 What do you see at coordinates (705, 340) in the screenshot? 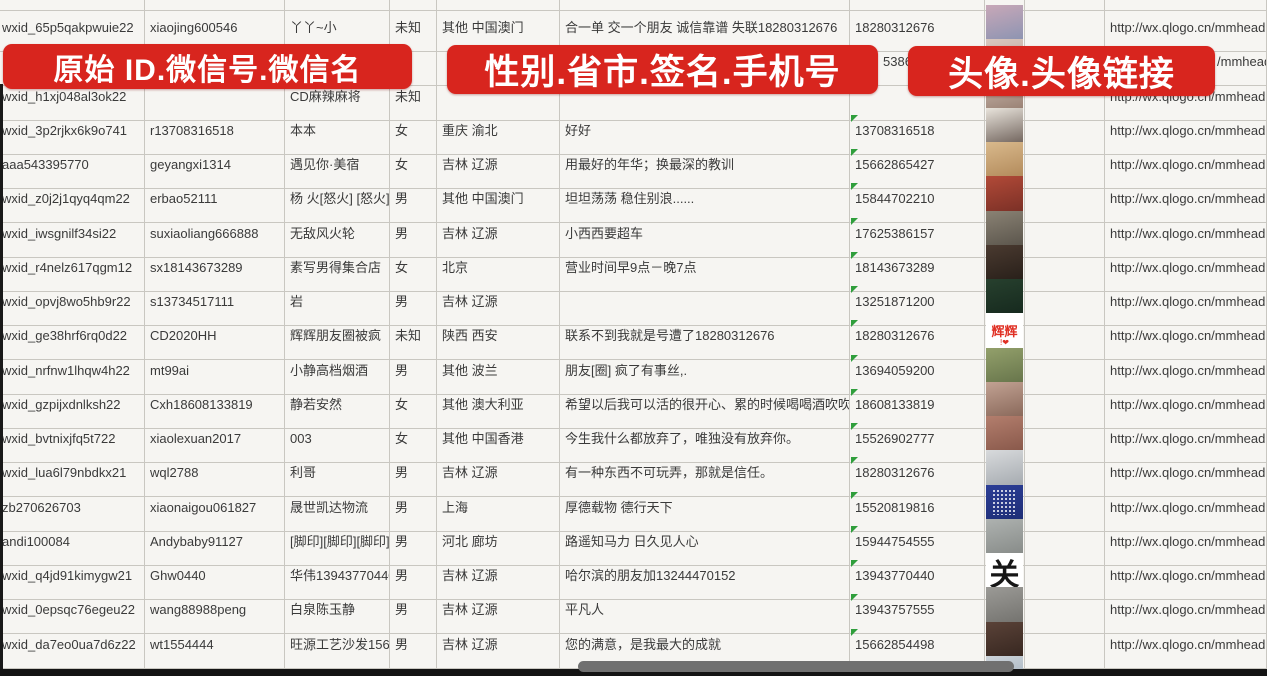
I see `cell-signature: 联系不到我就是号遭了18280312676` at bounding box center [705, 340].